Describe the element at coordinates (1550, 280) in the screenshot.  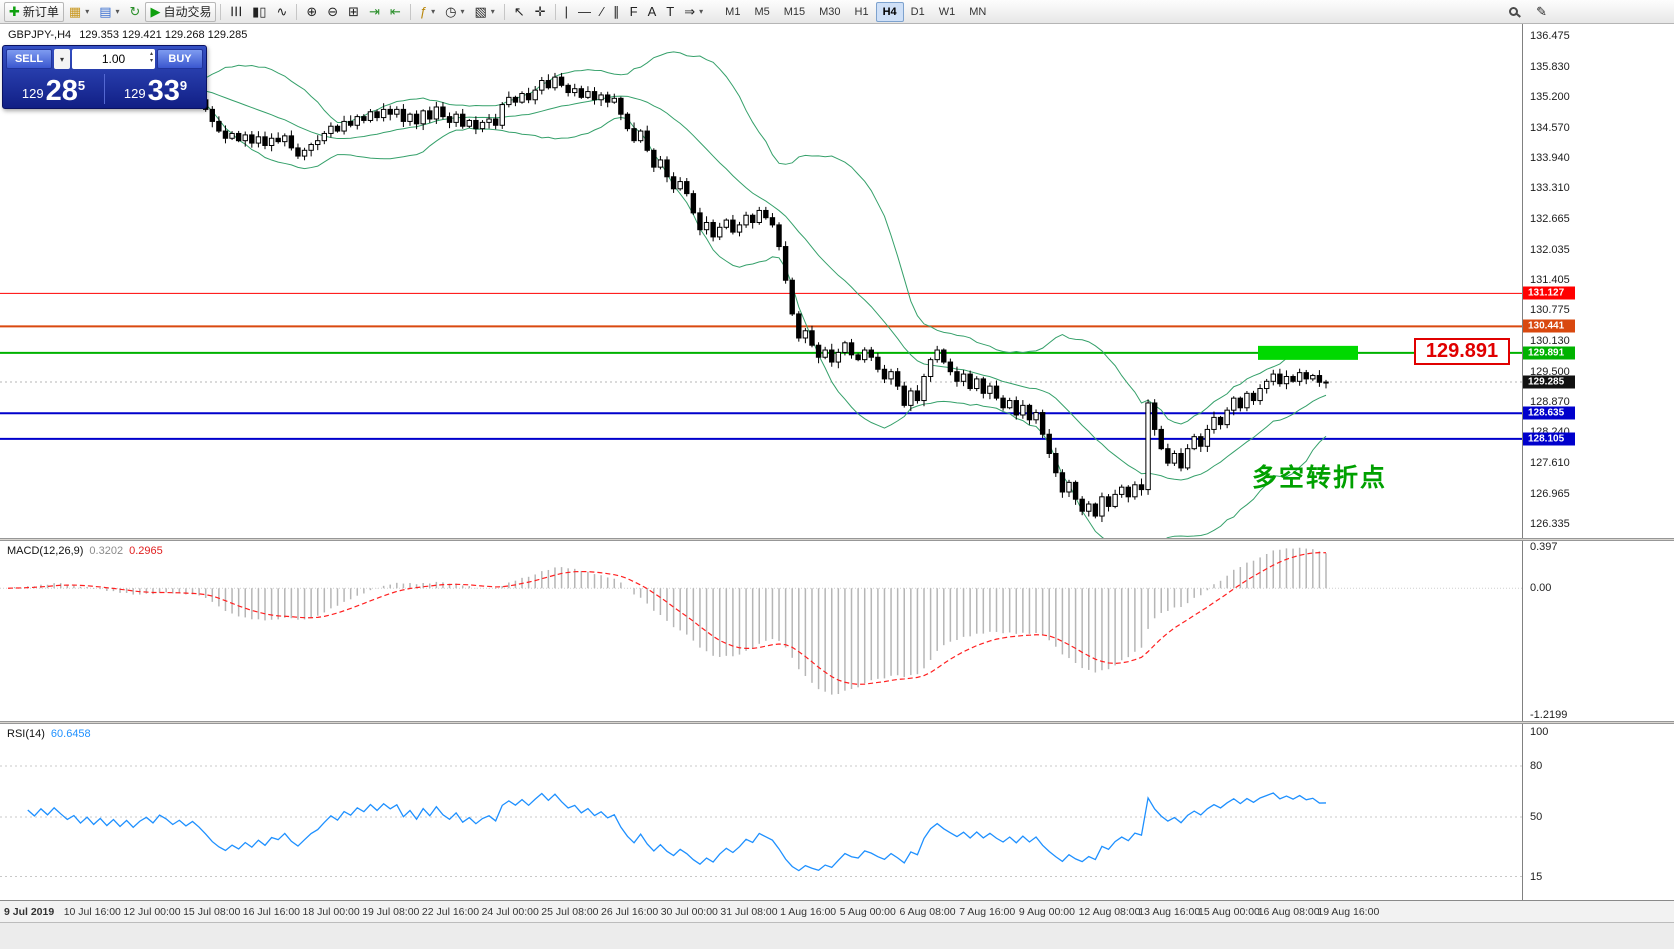
I see `price-tick: 131.405` at that location.